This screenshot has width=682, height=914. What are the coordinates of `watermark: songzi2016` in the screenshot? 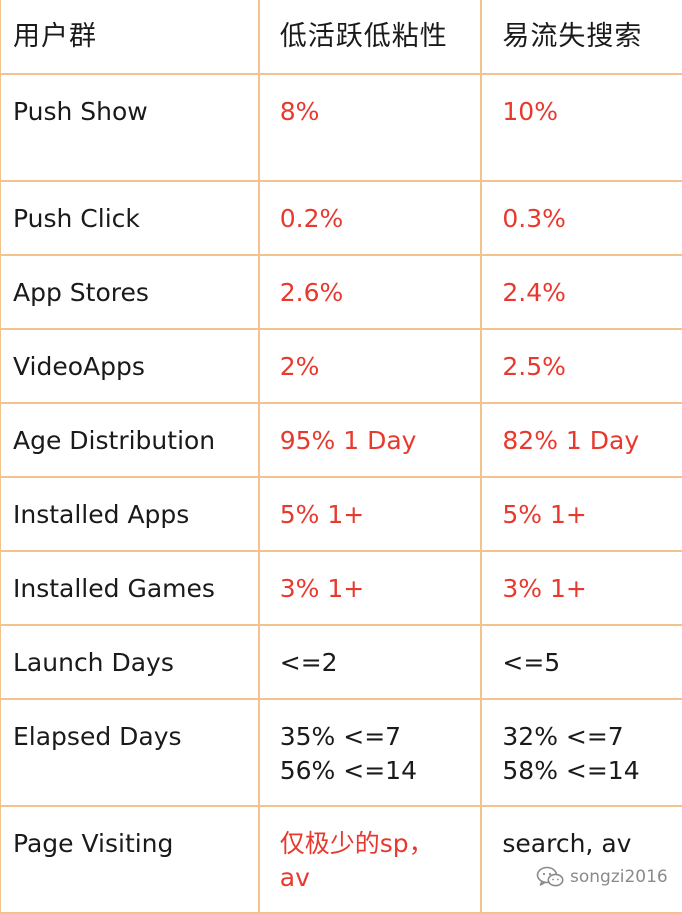 It's located at (602, 877).